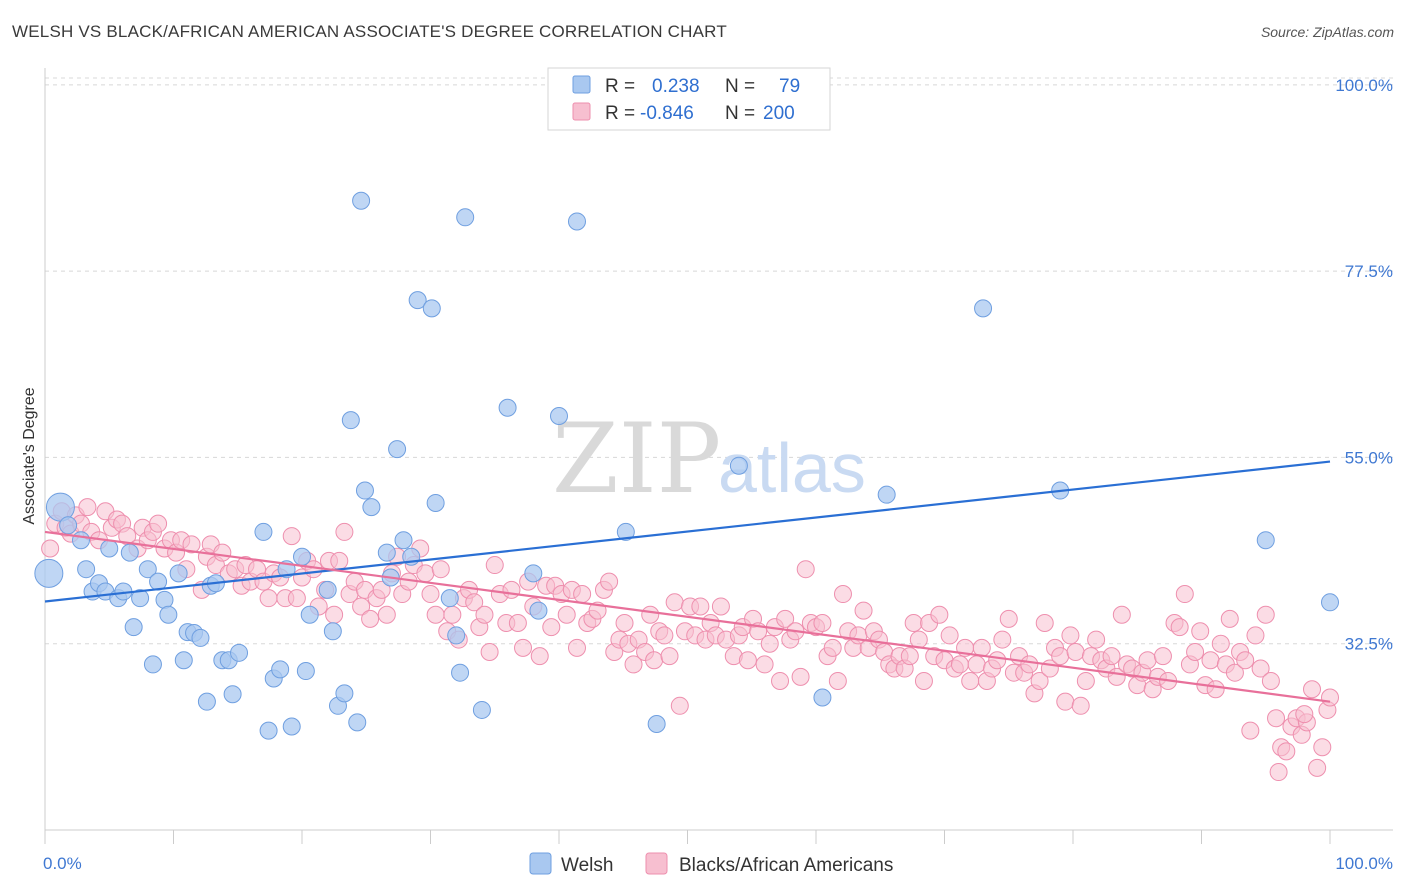 The width and height of the screenshot is (1406, 892). I want to click on y-tick-label: 32.5%, so click(1369, 644).